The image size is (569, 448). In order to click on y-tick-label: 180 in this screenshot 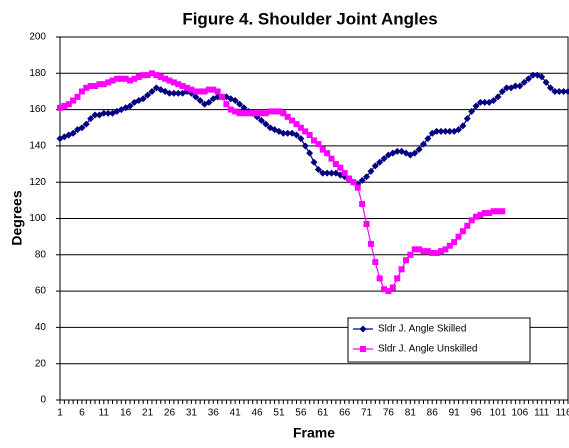, I will do `click(37, 73)`.